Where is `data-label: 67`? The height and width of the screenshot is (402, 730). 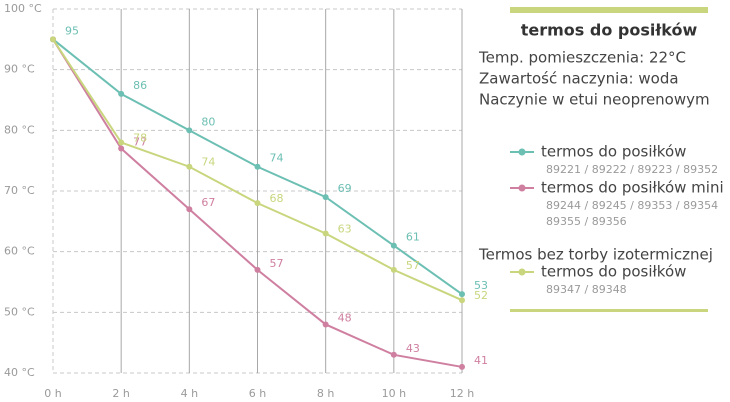 data-label: 67 is located at coordinates (208, 202).